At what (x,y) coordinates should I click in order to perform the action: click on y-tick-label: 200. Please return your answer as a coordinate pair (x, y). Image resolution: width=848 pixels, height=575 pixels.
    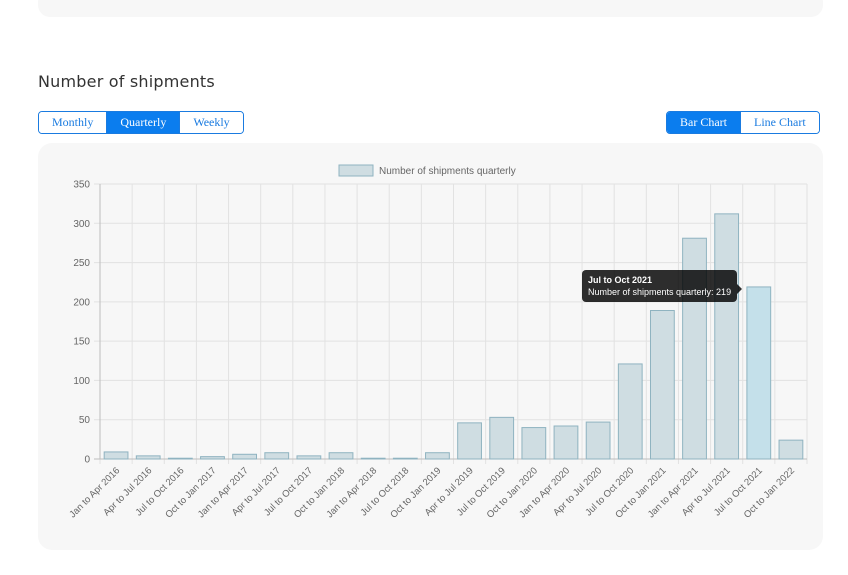
    Looking at the image, I should click on (81, 302).